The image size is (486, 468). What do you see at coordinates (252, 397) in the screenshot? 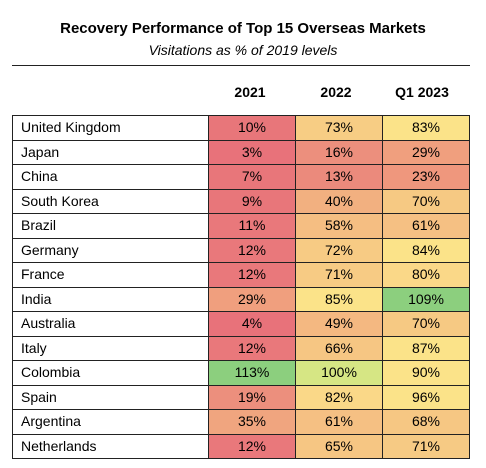
I see `value-cell: 19%` at bounding box center [252, 397].